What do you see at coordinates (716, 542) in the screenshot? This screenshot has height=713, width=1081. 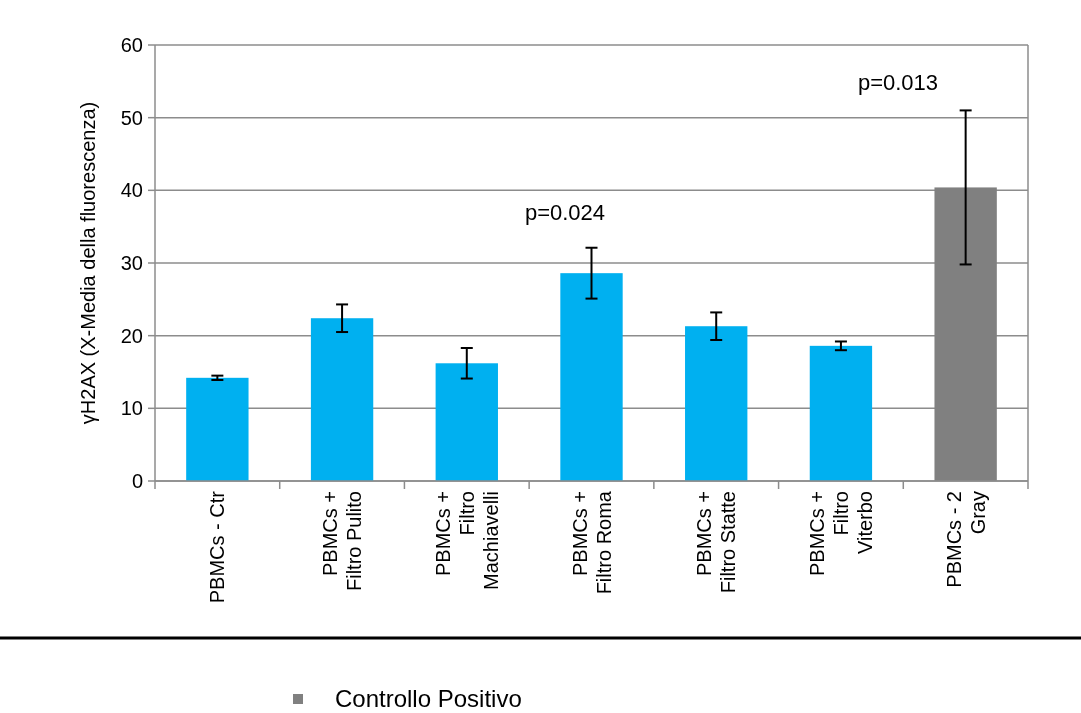 I see `x-tick-label: PBMCs + Filtro Statte` at bounding box center [716, 542].